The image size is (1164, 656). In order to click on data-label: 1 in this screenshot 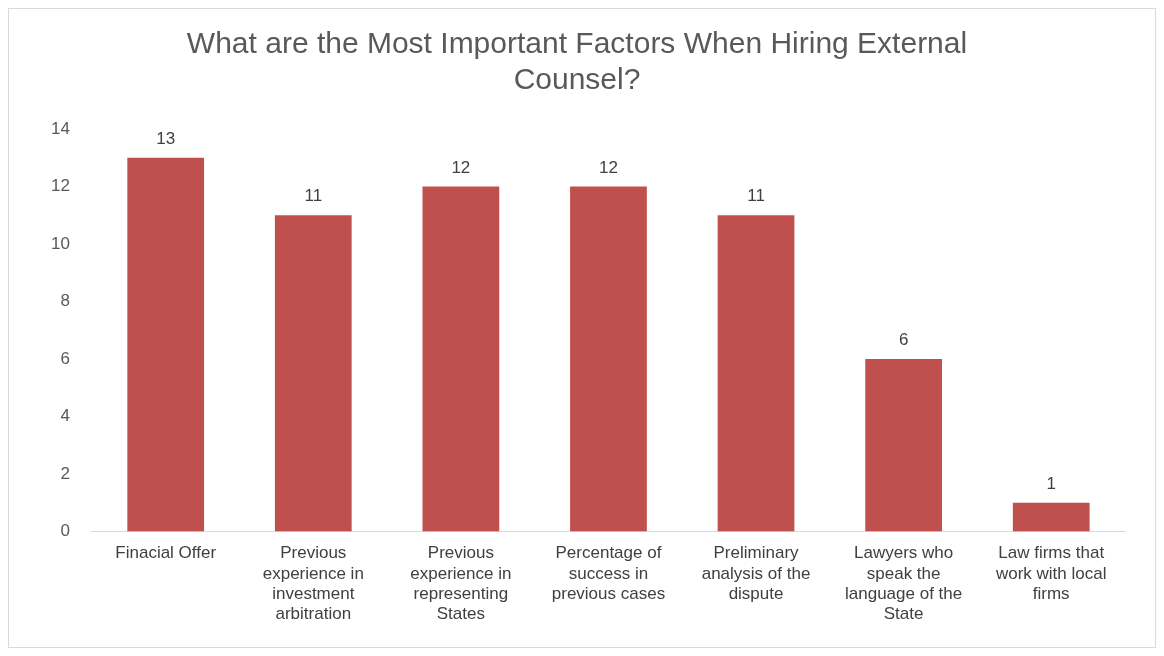, I will do `click(1051, 483)`.